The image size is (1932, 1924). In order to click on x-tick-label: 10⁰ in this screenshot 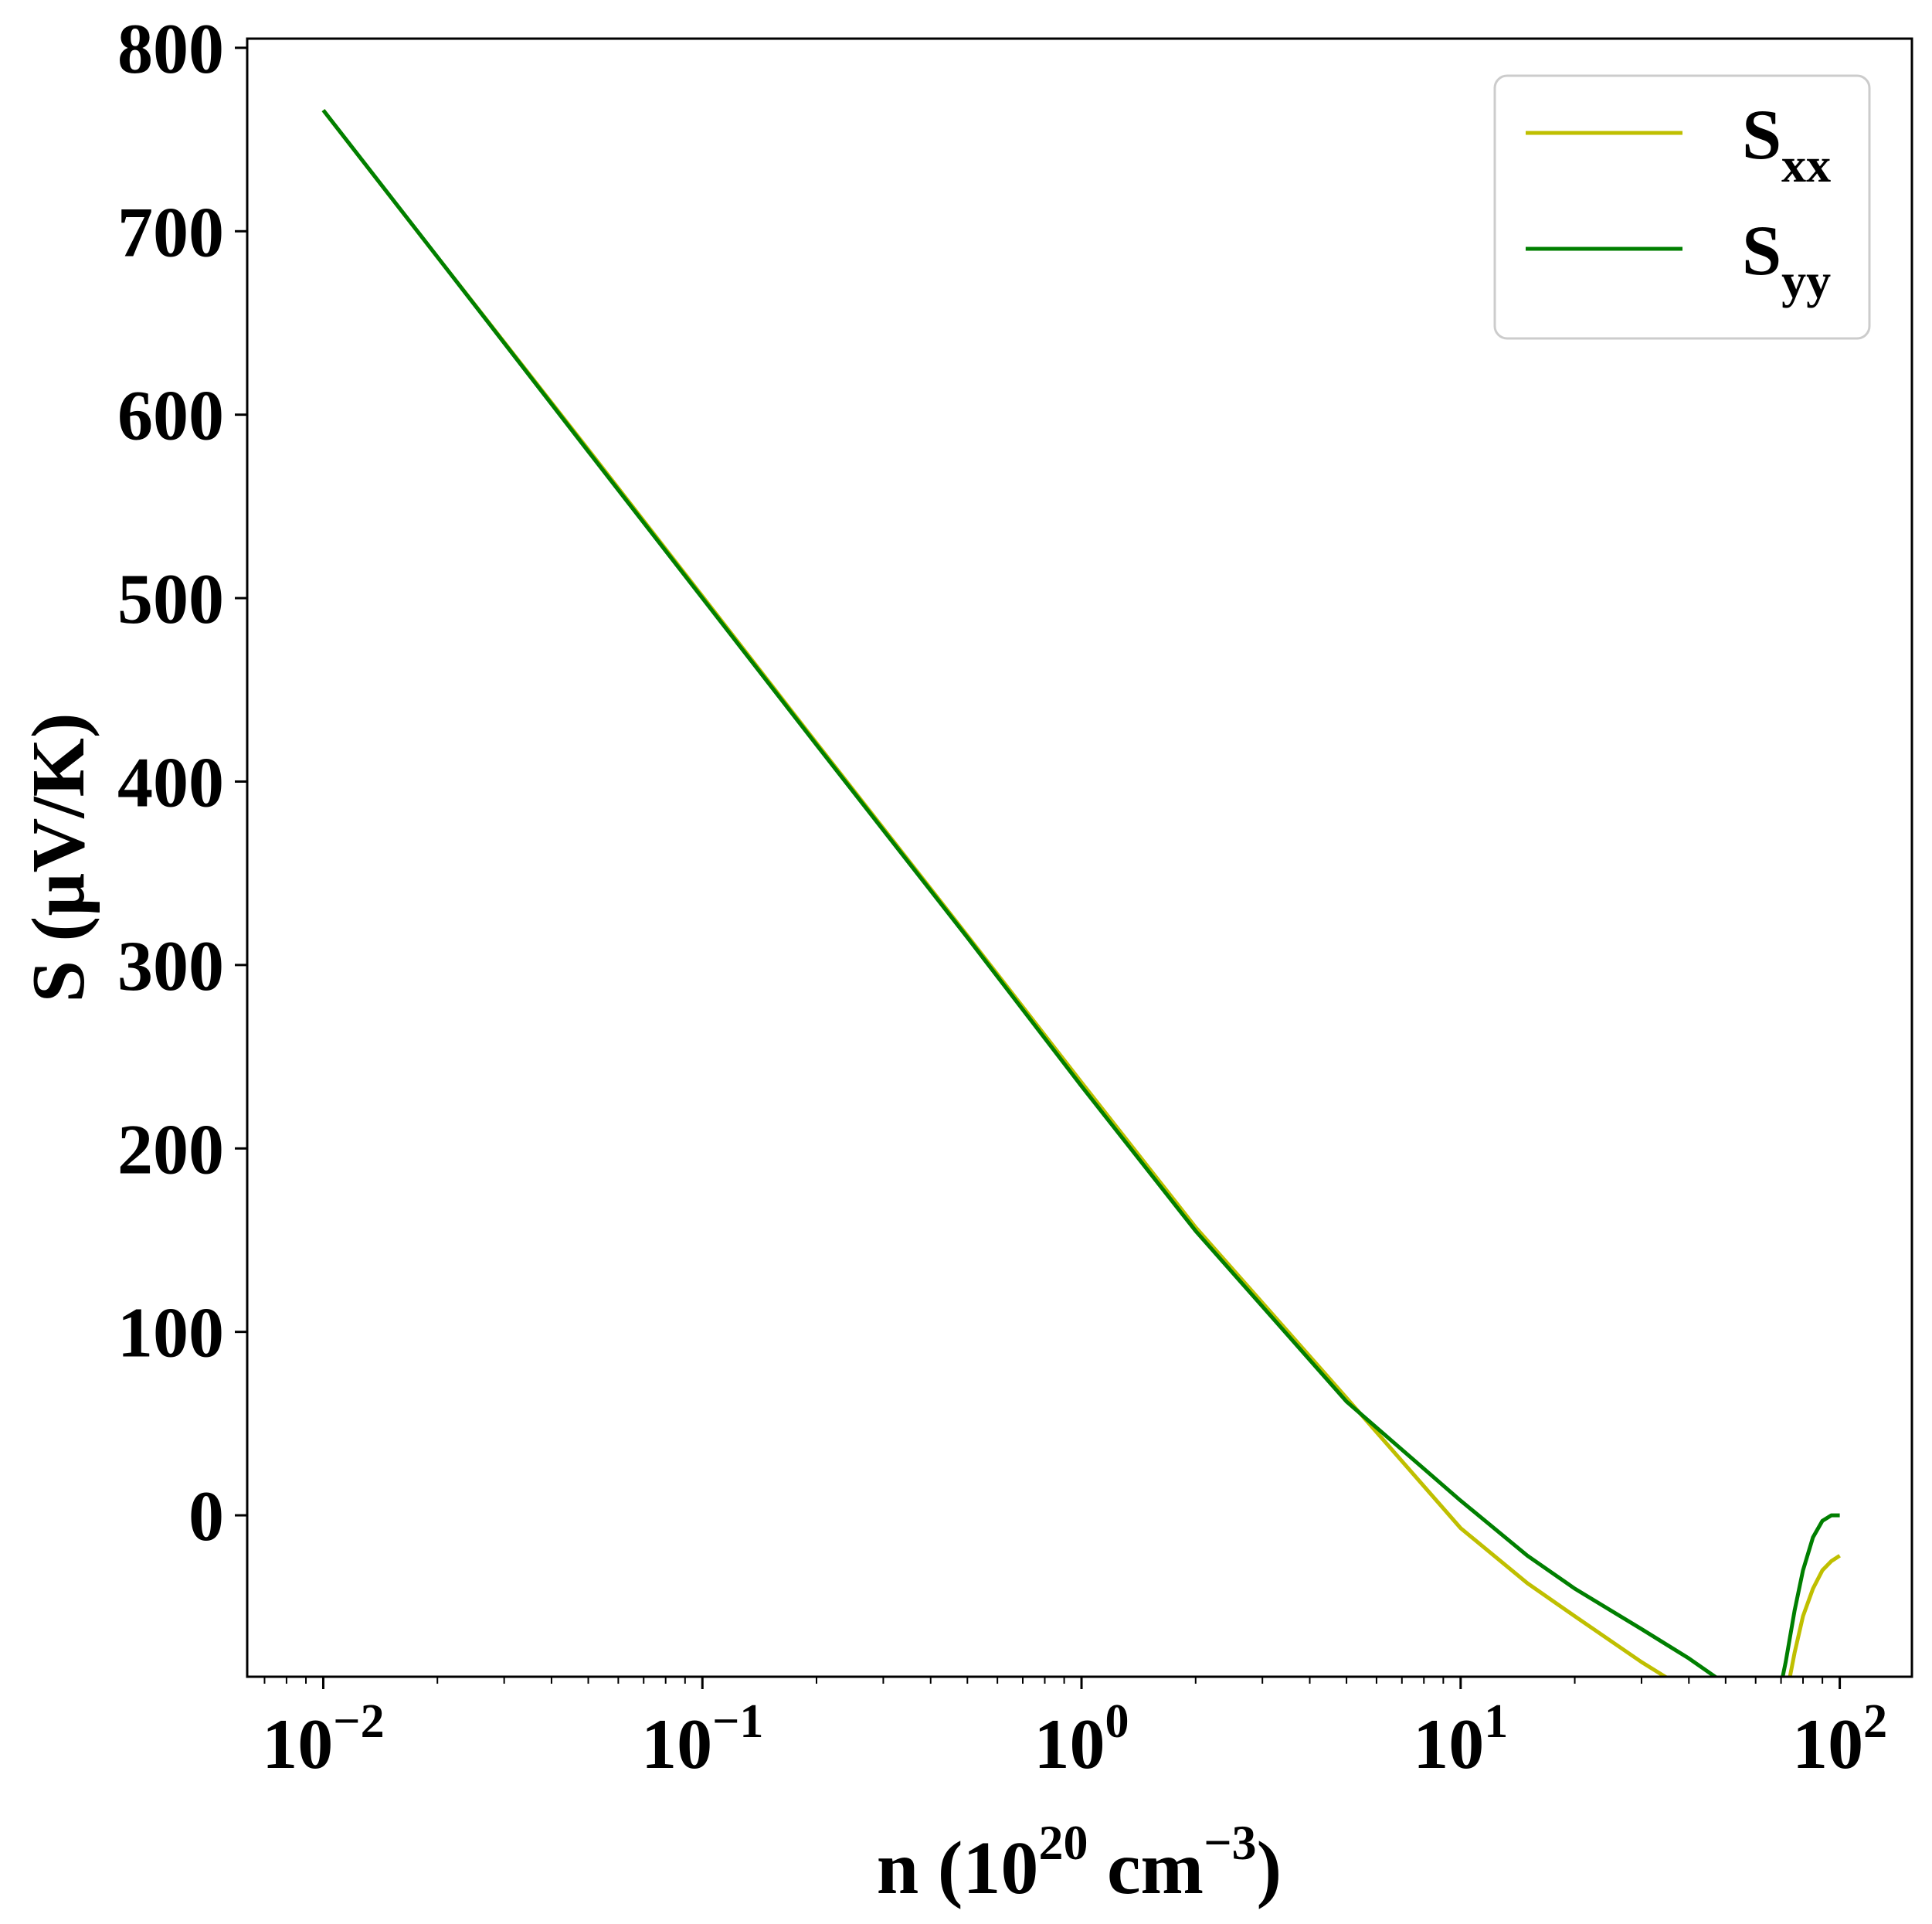, I will do `click(1082, 1739)`.